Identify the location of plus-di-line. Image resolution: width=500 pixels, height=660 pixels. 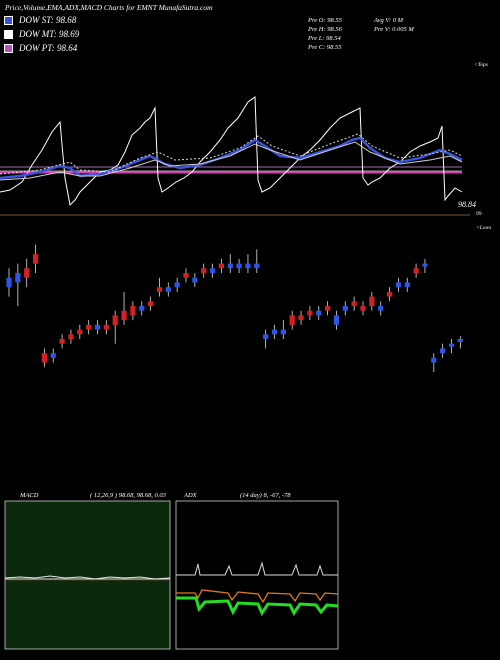
(257, 606).